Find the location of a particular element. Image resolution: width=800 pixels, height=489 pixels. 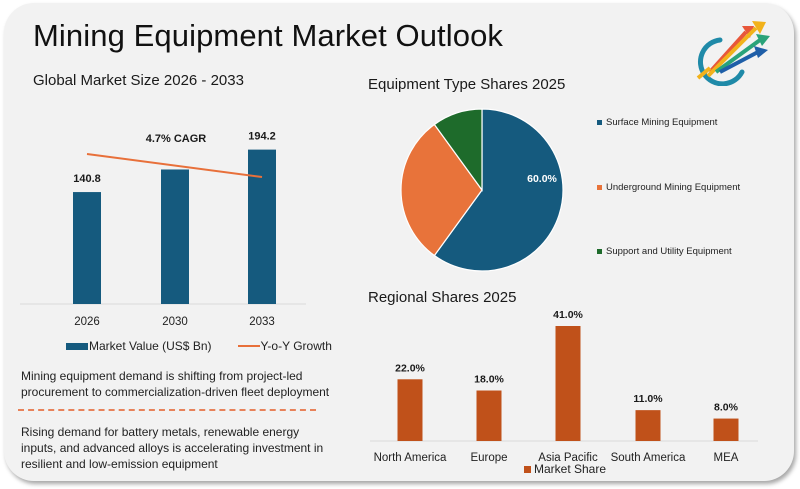

legend-label-underground: Underground Mining Equipment is located at coordinates (673, 187).